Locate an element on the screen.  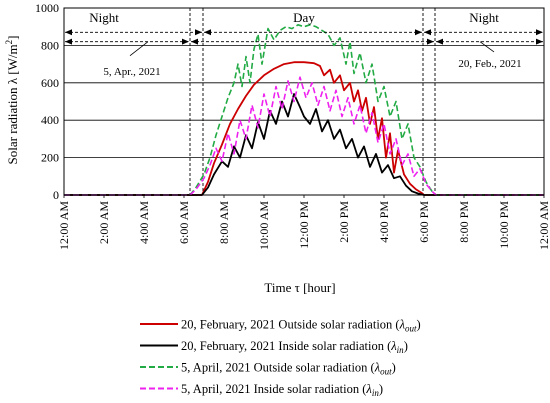
y-tick-label: 600 is located at coordinates (50, 83).